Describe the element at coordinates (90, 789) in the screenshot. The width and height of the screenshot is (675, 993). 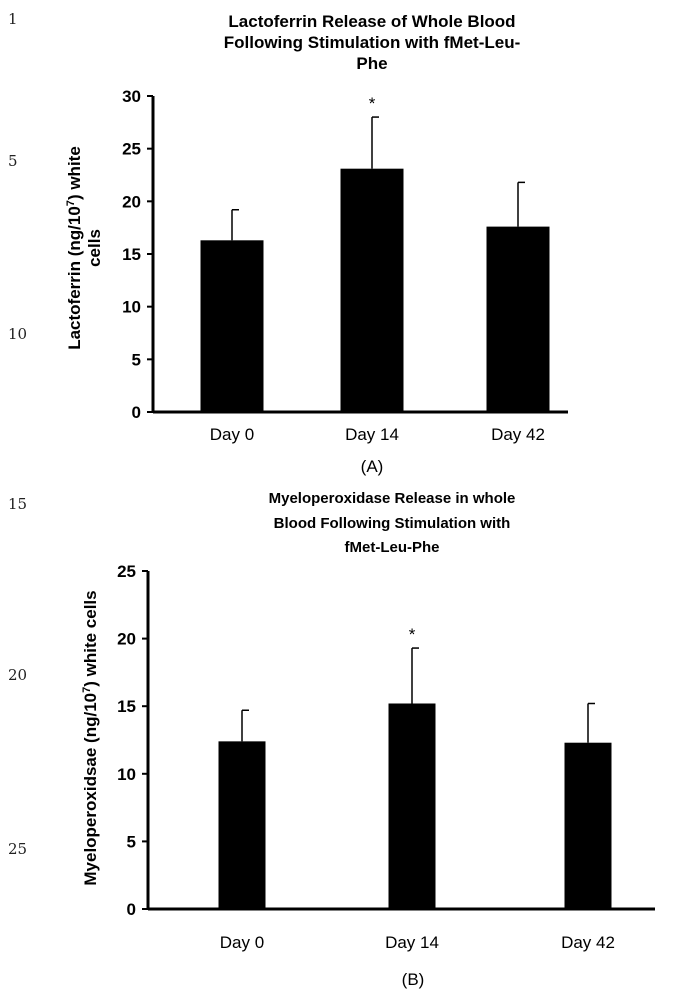
I see `y-axis-label-text: Myeloperoxidsae (ng/10` at that location.